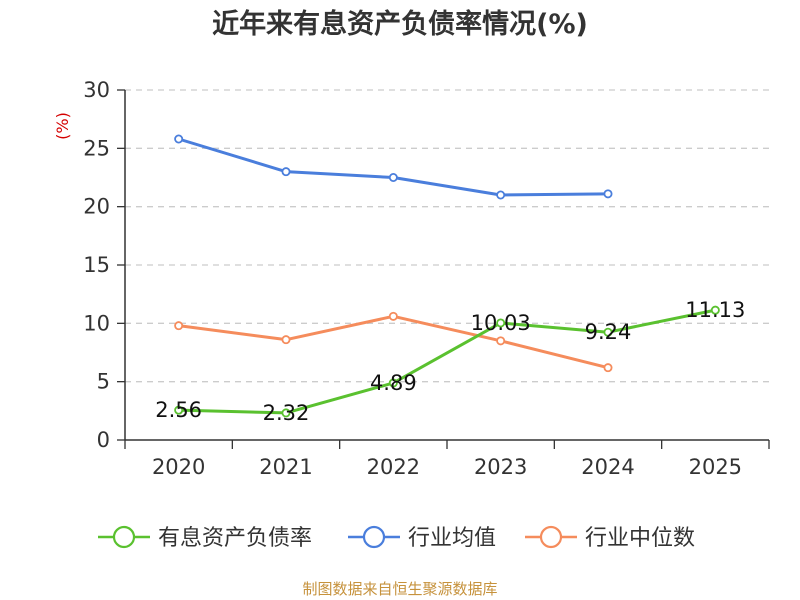 Image resolution: width=800 pixels, height=600 pixels. Describe the element at coordinates (500, 467) in the screenshot. I see `x-tick-label: 2023` at that location.